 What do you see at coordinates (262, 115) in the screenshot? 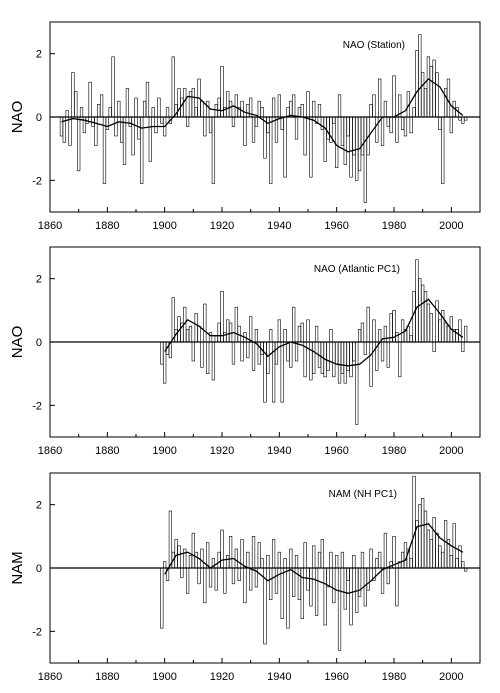
I see `smoothed-line` at bounding box center [262, 115].